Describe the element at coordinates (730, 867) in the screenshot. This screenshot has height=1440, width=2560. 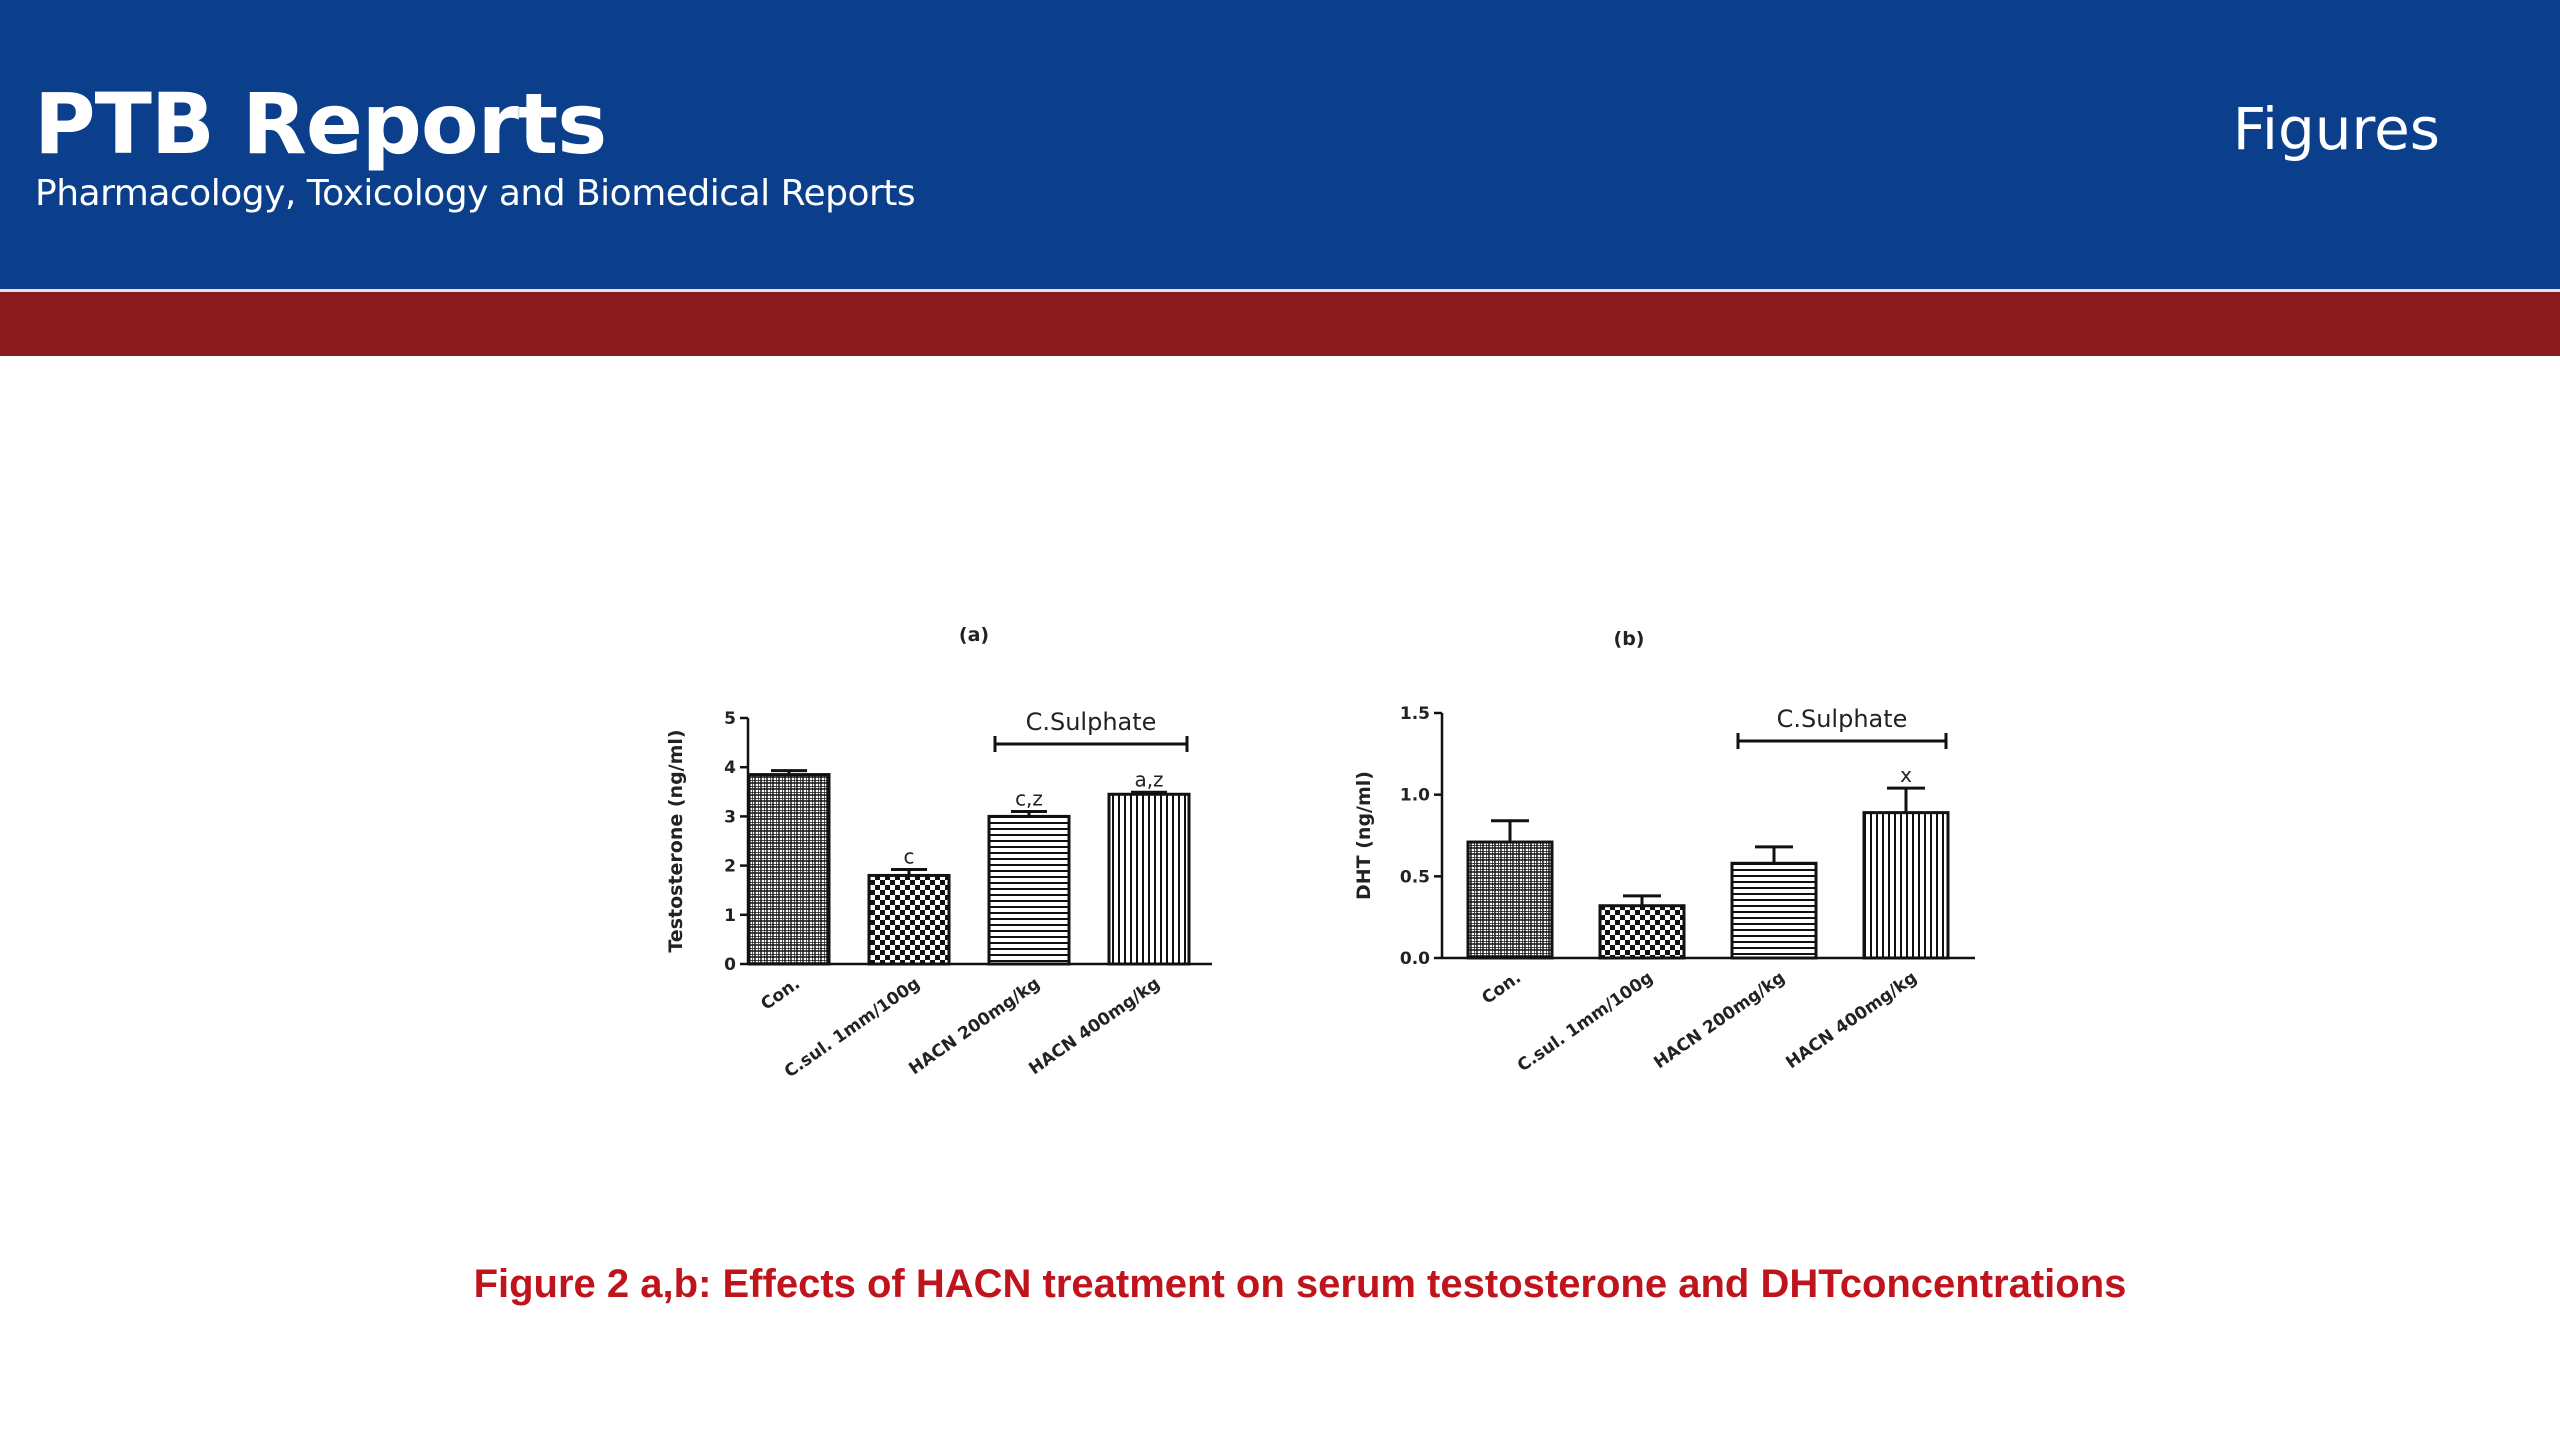
I see `y-tick-label: 2` at that location.